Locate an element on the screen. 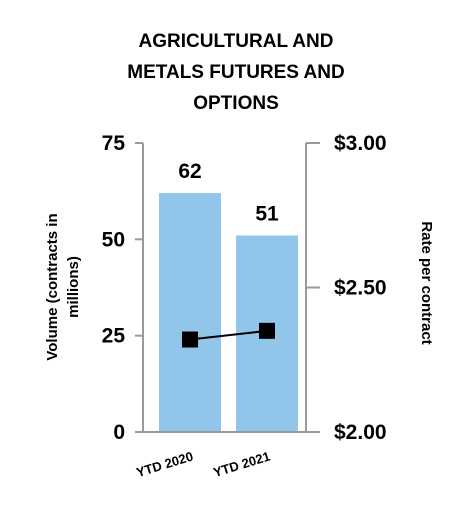 The image size is (472, 532). chart-title-line-2: METALS FUTURES AND is located at coordinates (236, 72).